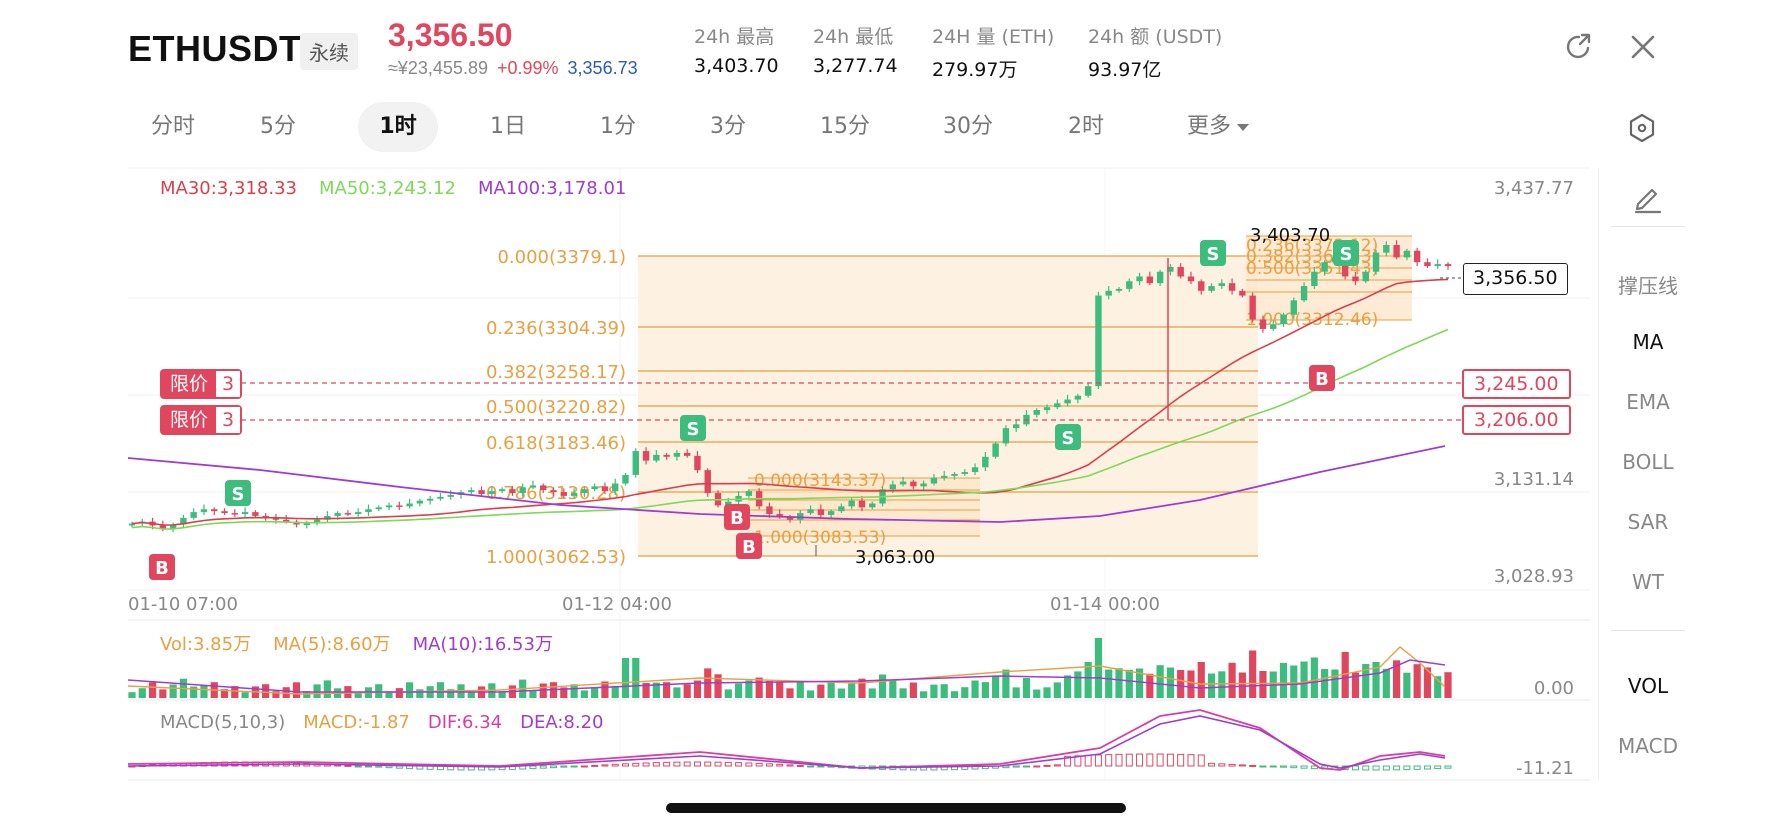  I want to click on tab-interval-3m: 3分, so click(728, 126).